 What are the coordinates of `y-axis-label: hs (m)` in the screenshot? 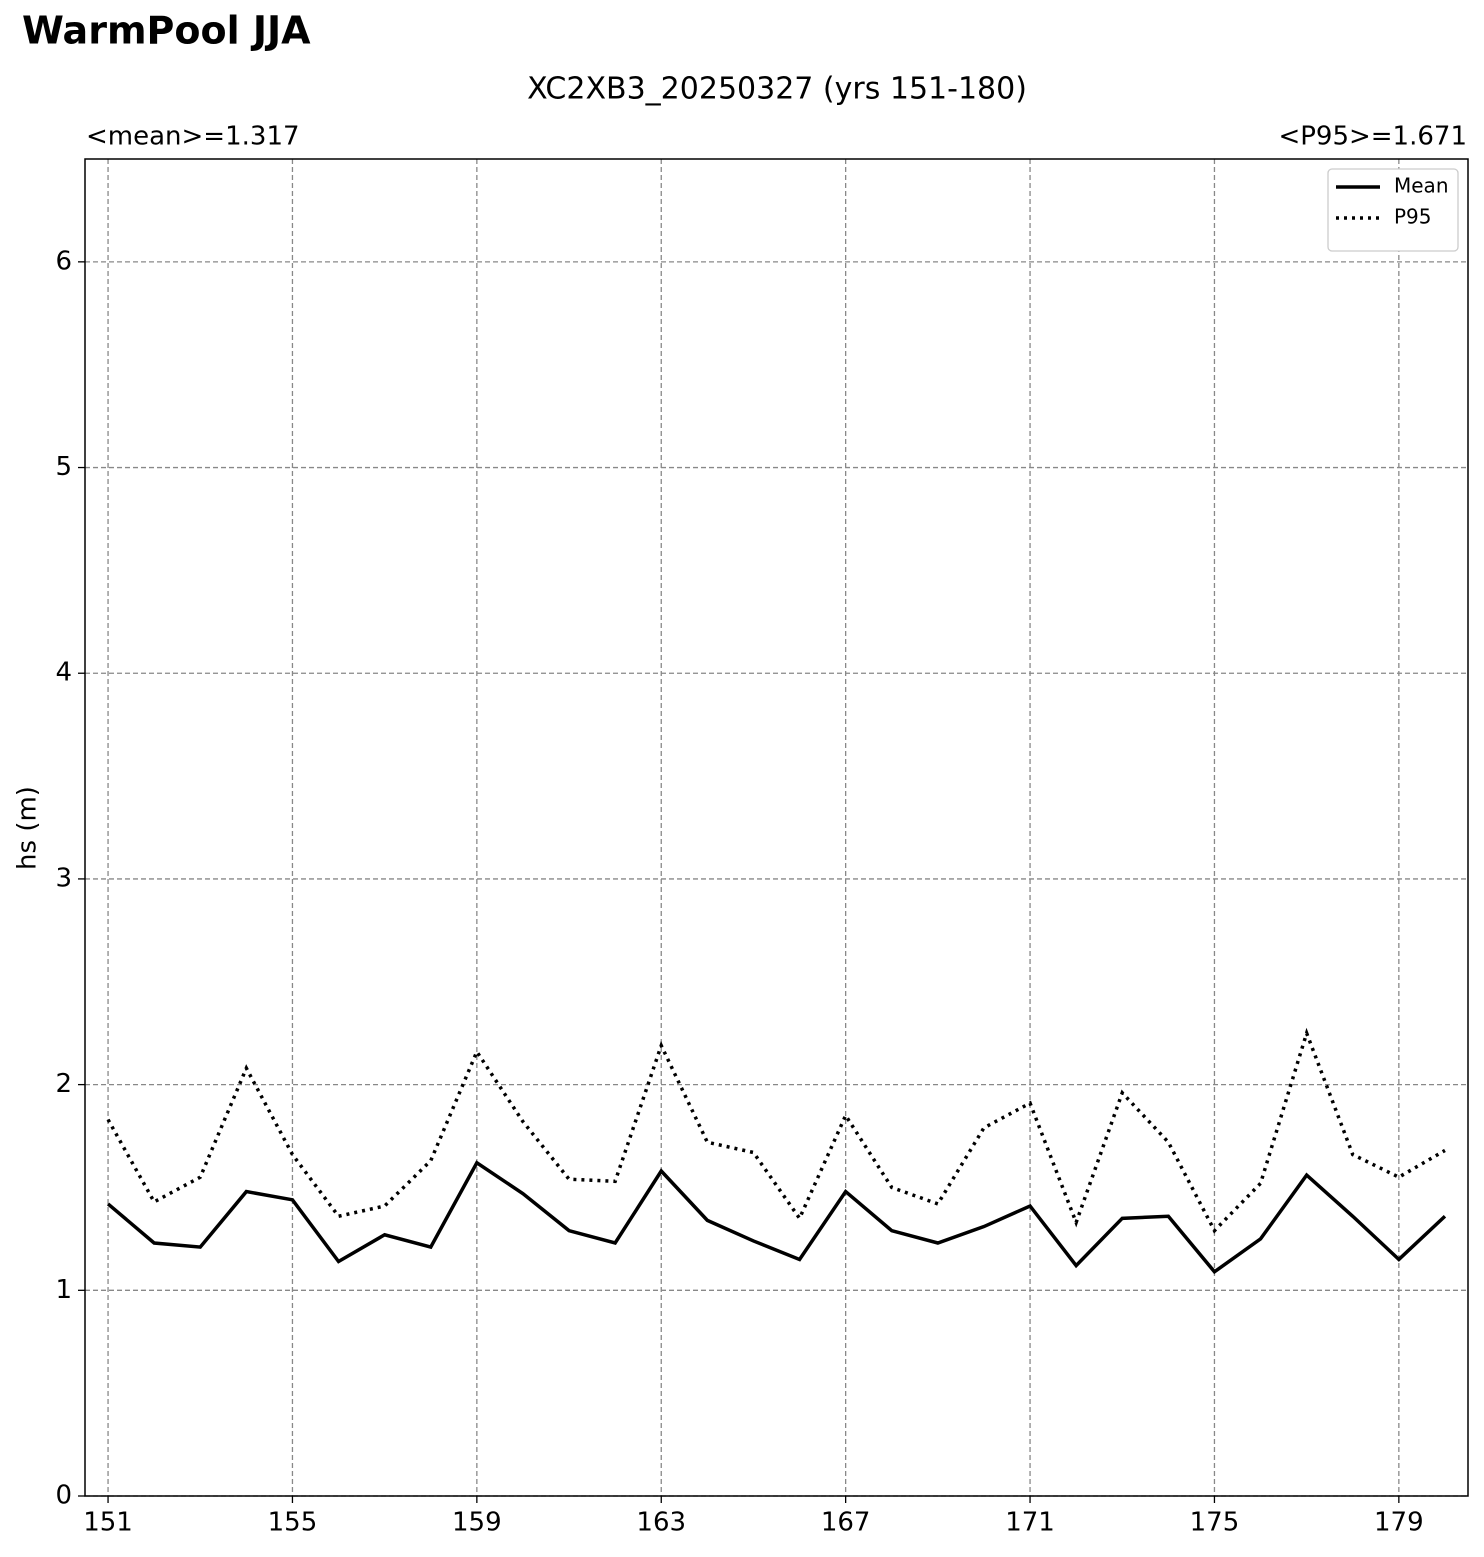 It's located at (28, 828).